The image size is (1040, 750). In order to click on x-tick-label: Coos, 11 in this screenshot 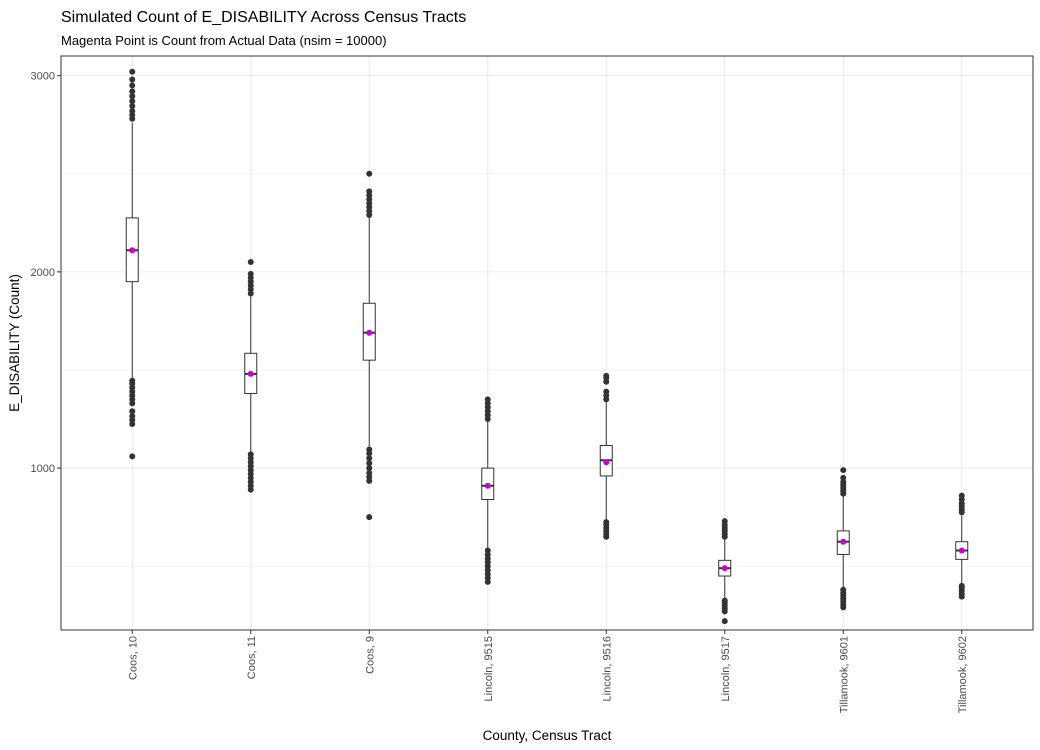, I will do `click(252, 657)`.